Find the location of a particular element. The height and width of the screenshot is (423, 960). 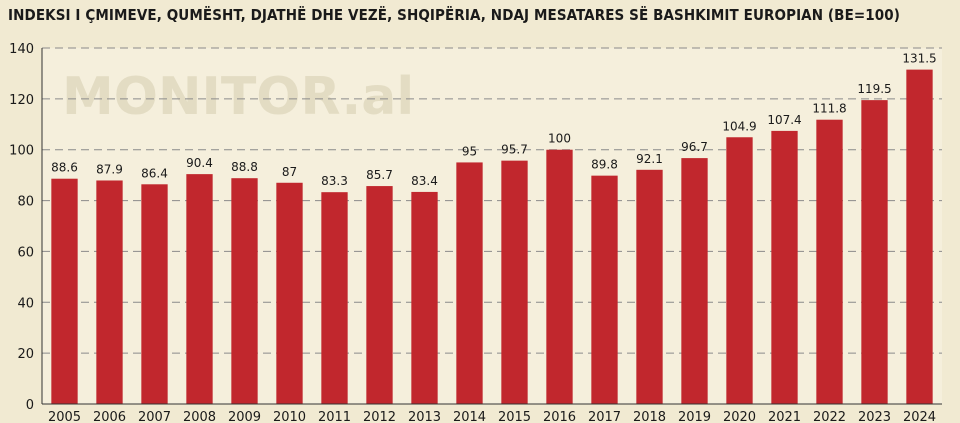

x-tick-label: 2016 is located at coordinates (559, 416).